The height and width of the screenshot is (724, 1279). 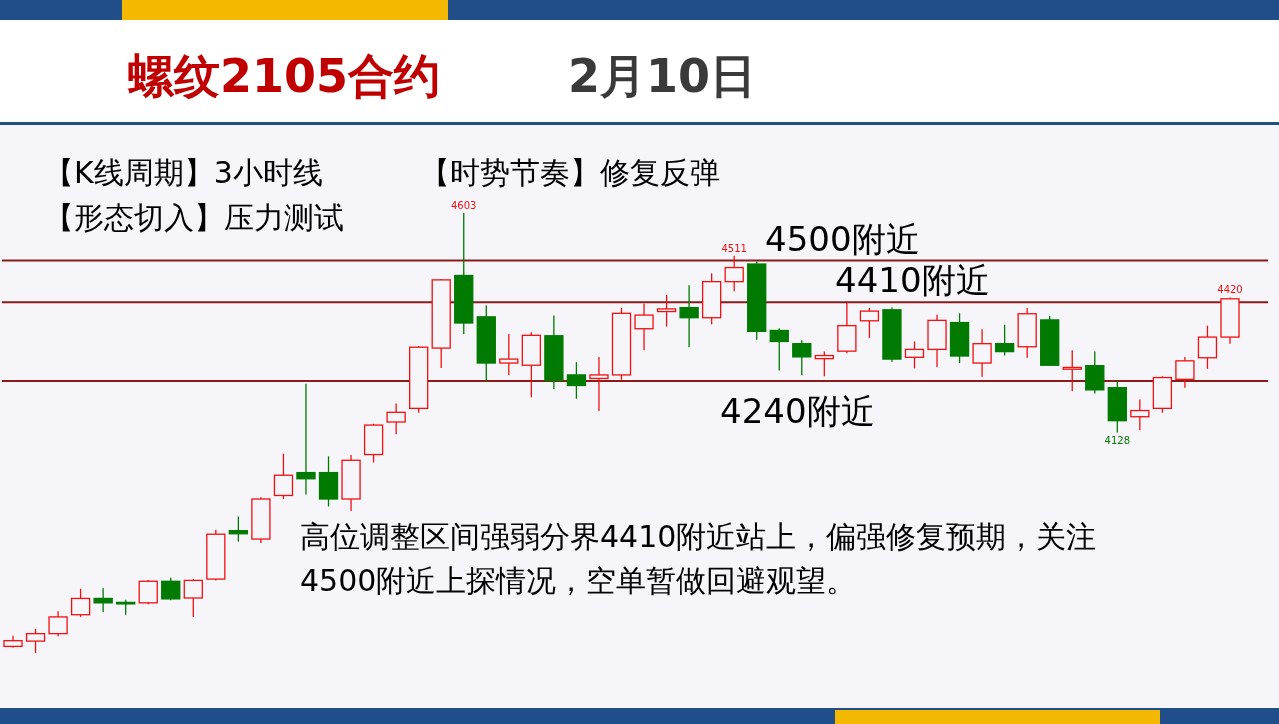 What do you see at coordinates (662, 76) in the screenshot?
I see `subtitle: 2月10日` at bounding box center [662, 76].